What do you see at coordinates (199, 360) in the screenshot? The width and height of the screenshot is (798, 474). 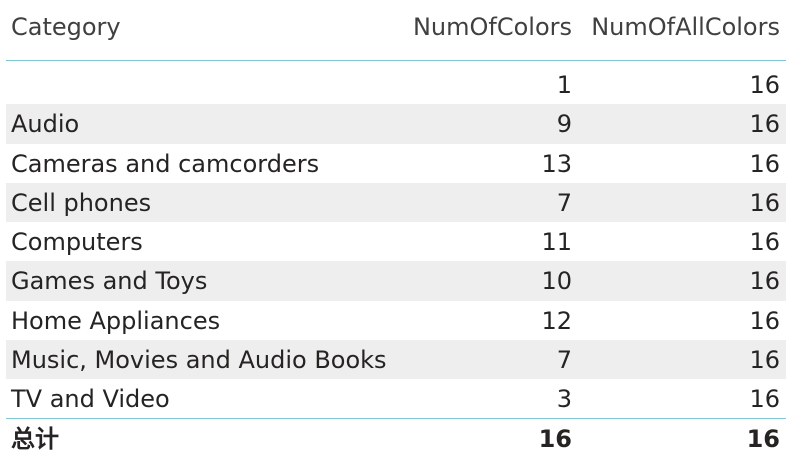 I see `cell-category: Music, Movies and Audio Books` at bounding box center [199, 360].